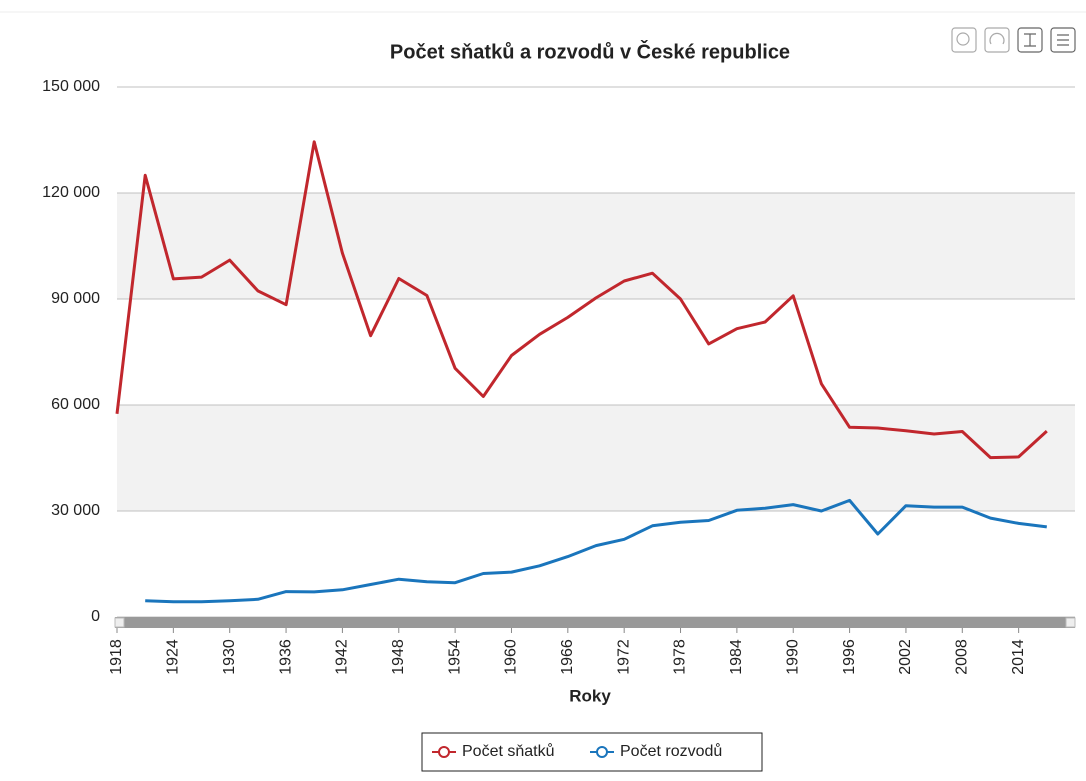 Image resolution: width=1086 pixels, height=781 pixels. I want to click on y-tick-label: 0, so click(95, 616).